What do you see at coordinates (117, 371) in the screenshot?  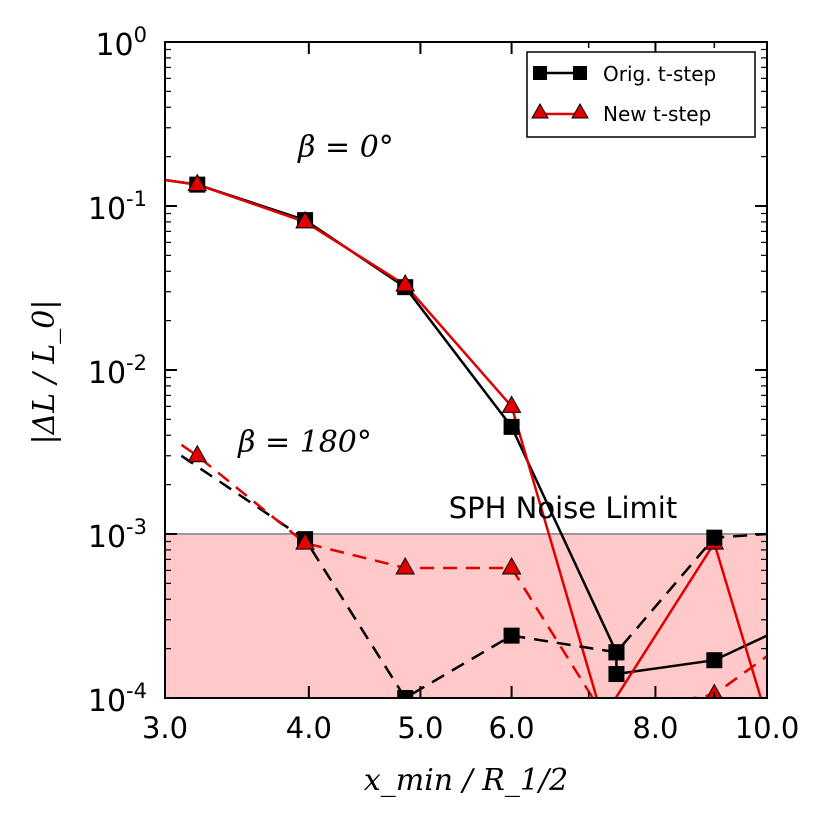 I see `y-tick-label-2: 10⁻²` at bounding box center [117, 371].